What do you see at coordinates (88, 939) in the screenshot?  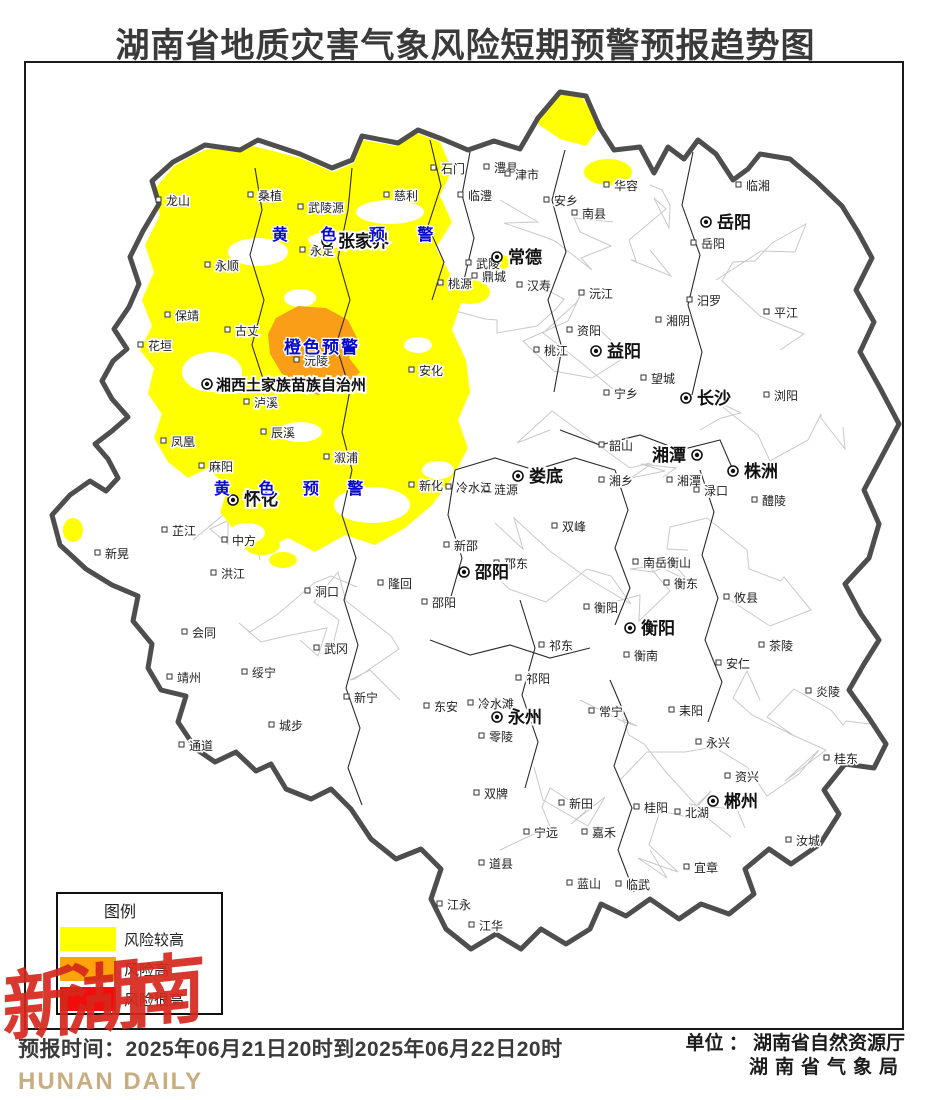 I see `yellow-swatch` at bounding box center [88, 939].